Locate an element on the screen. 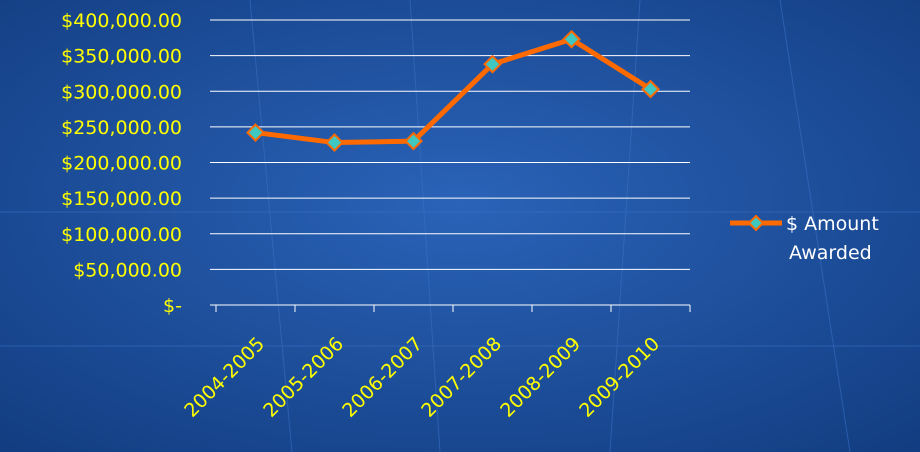 The image size is (920, 452). y-tick-label: $350,000.00 is located at coordinates (121, 57).